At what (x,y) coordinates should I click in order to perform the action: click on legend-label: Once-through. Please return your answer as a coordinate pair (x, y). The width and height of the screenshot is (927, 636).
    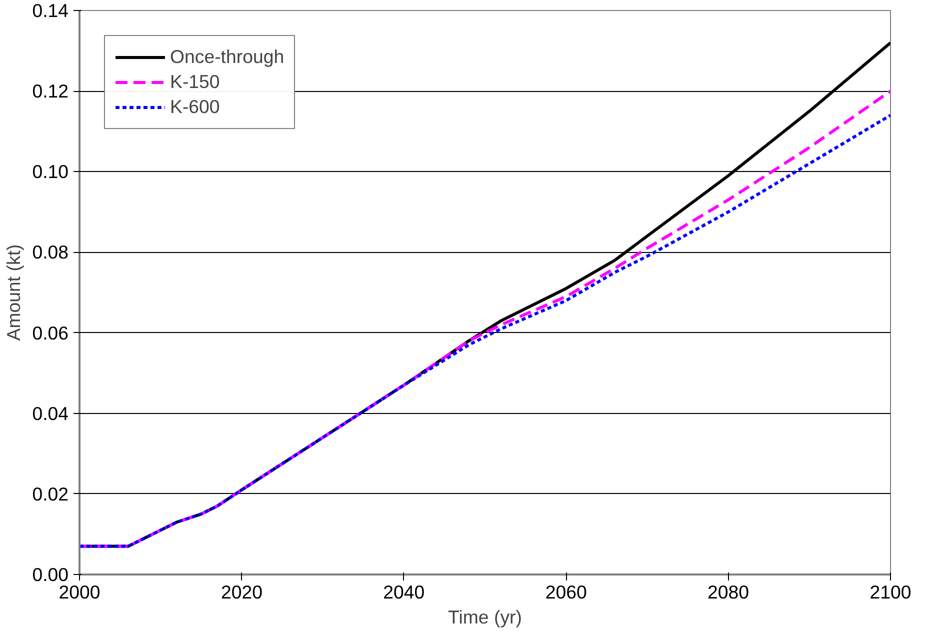
    Looking at the image, I should click on (227, 57).